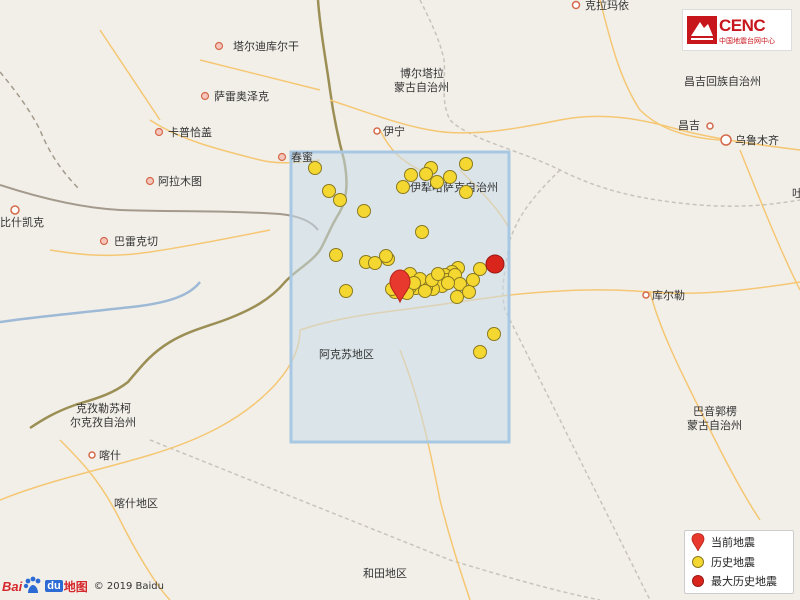 This screenshot has width=800, height=600. What do you see at coordinates (100, 302) in the screenshot?
I see `river-line` at bounding box center [100, 302].